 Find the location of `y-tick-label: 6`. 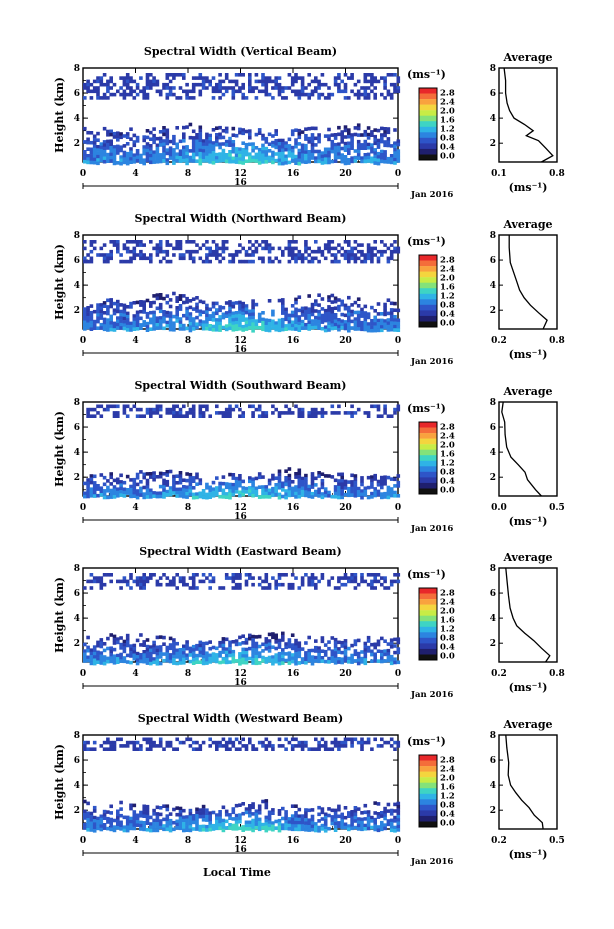

y-tick-label: 6 is located at coordinates (77, 594).